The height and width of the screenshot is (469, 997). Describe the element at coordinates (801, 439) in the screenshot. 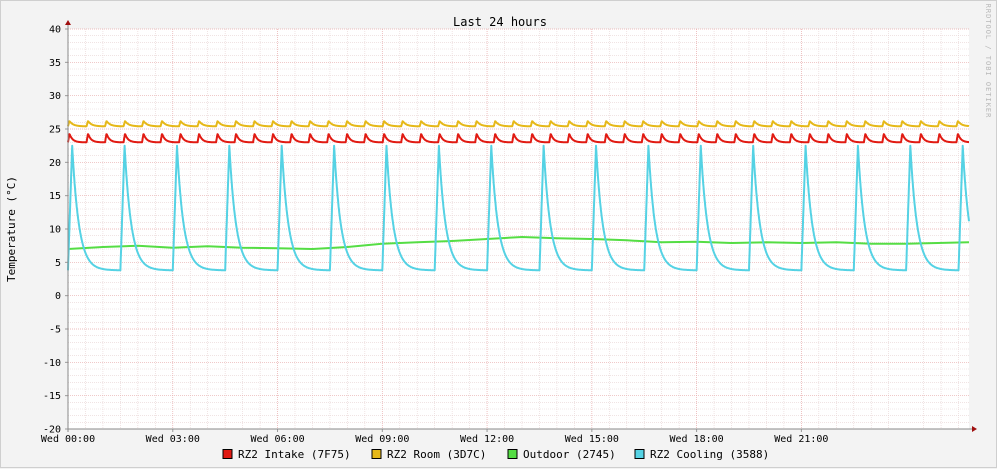

I see `x-tick-label: Wed 21:00` at that location.